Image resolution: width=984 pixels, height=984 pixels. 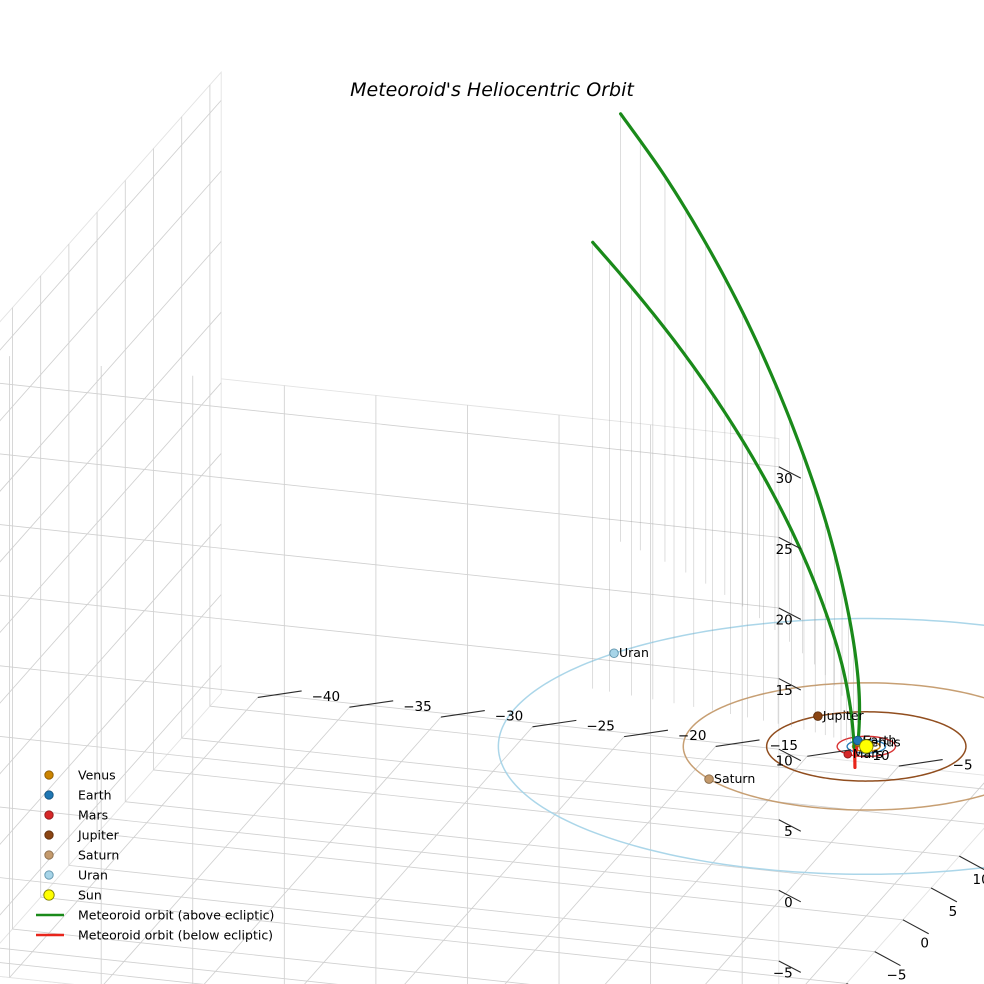 I want to click on chart-title: Meteoroid's Heliocentric Orbit, so click(x=492, y=90).